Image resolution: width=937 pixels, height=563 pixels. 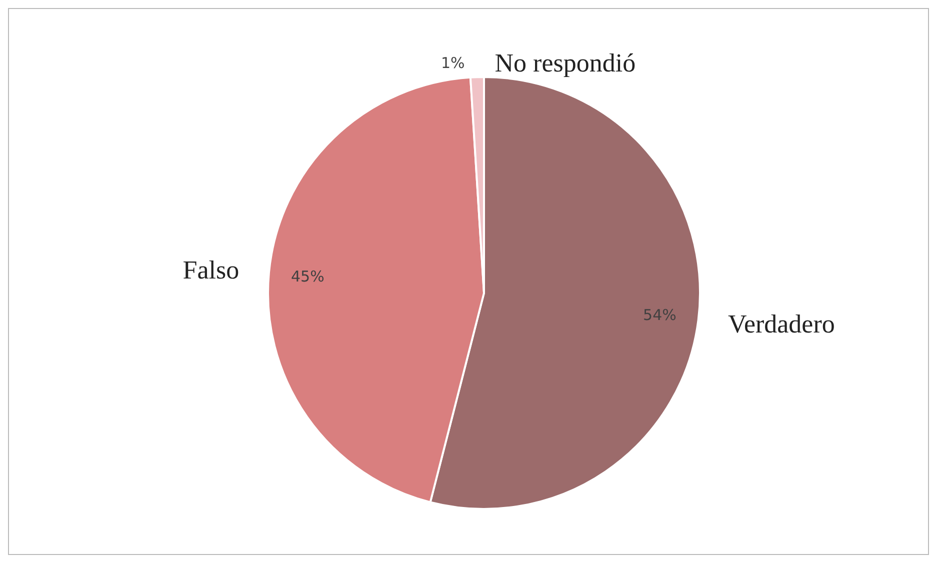 What do you see at coordinates (307, 276) in the screenshot?
I see `data-label: 45%` at bounding box center [307, 276].